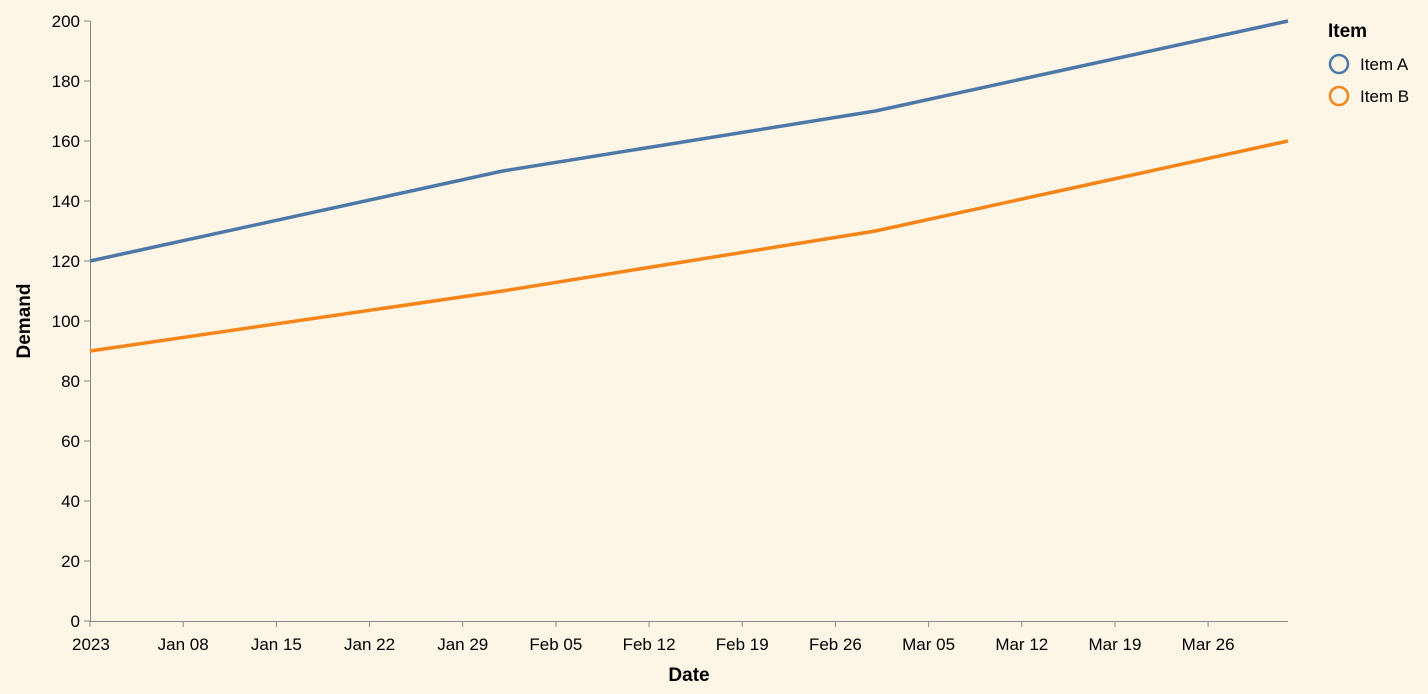 The image size is (1428, 694). Describe the element at coordinates (1021, 644) in the screenshot. I see `x-tick-label: Mar 12` at that location.